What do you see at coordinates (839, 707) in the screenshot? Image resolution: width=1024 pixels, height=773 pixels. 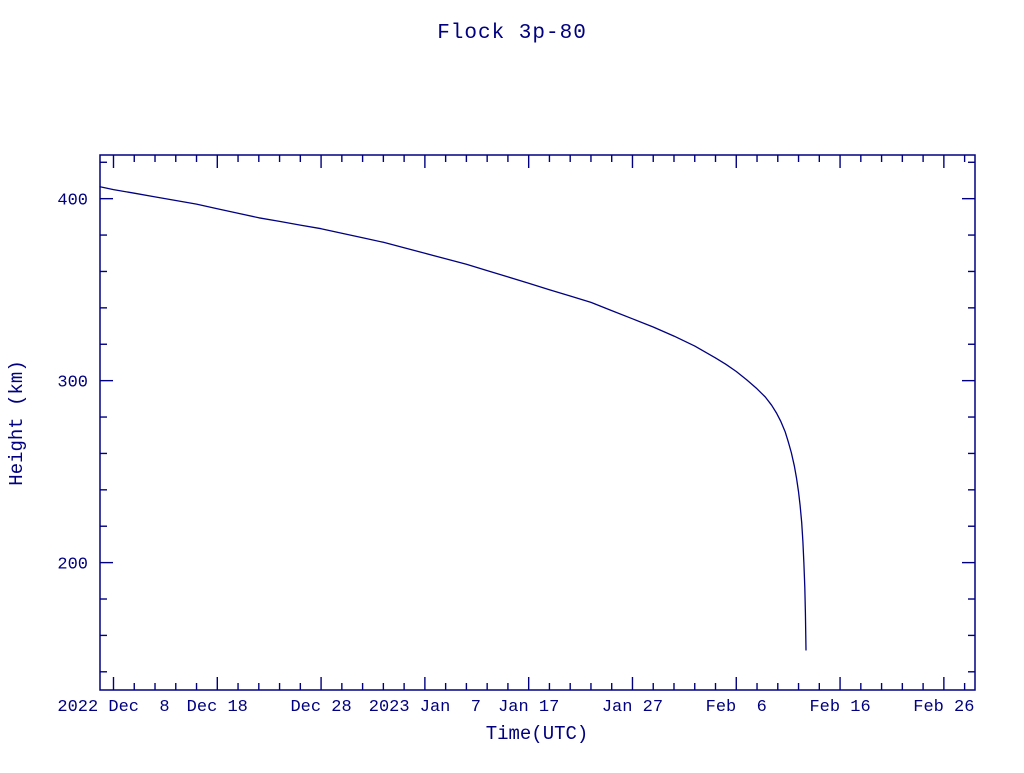 I see `x-tick-label: Feb 16` at bounding box center [839, 707].